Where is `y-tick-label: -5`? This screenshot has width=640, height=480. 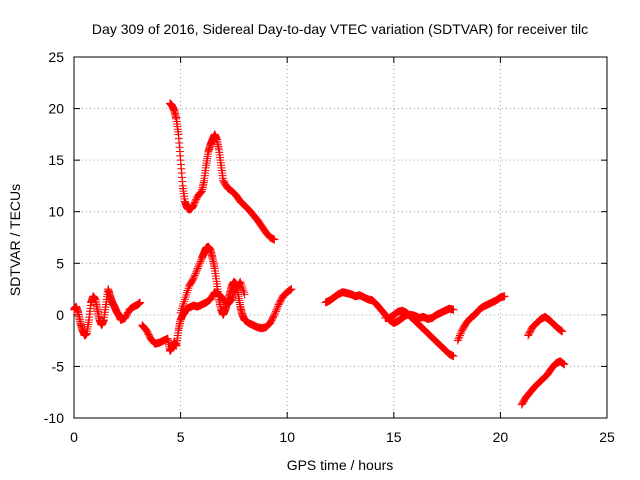 y-tick-label: -5 is located at coordinates (58, 366).